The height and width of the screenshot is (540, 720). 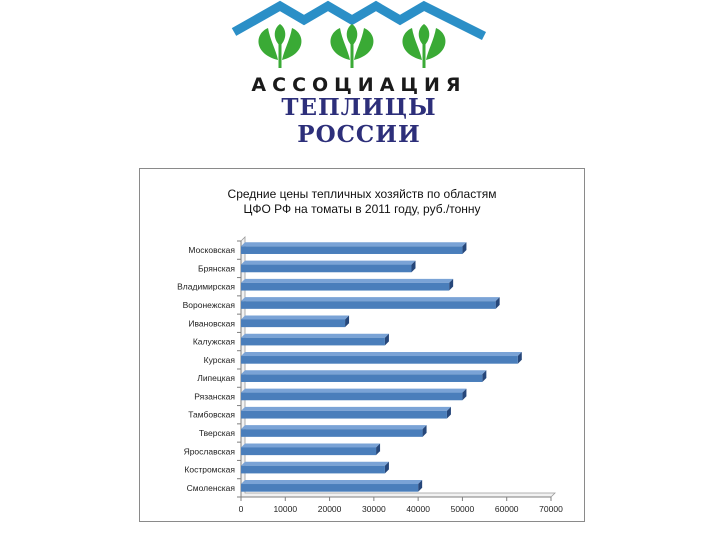 I want to click on category-label: Смоленская, so click(x=211, y=488).